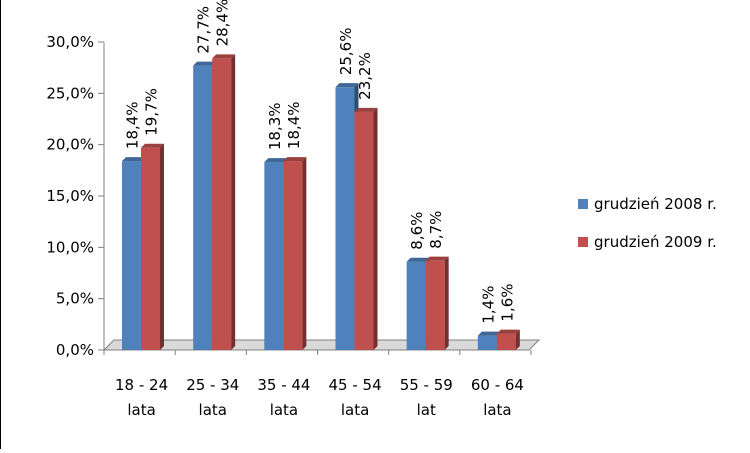  What do you see at coordinates (70, 145) in the screenshot?
I see `y-tick-label: 20,0%` at bounding box center [70, 145].